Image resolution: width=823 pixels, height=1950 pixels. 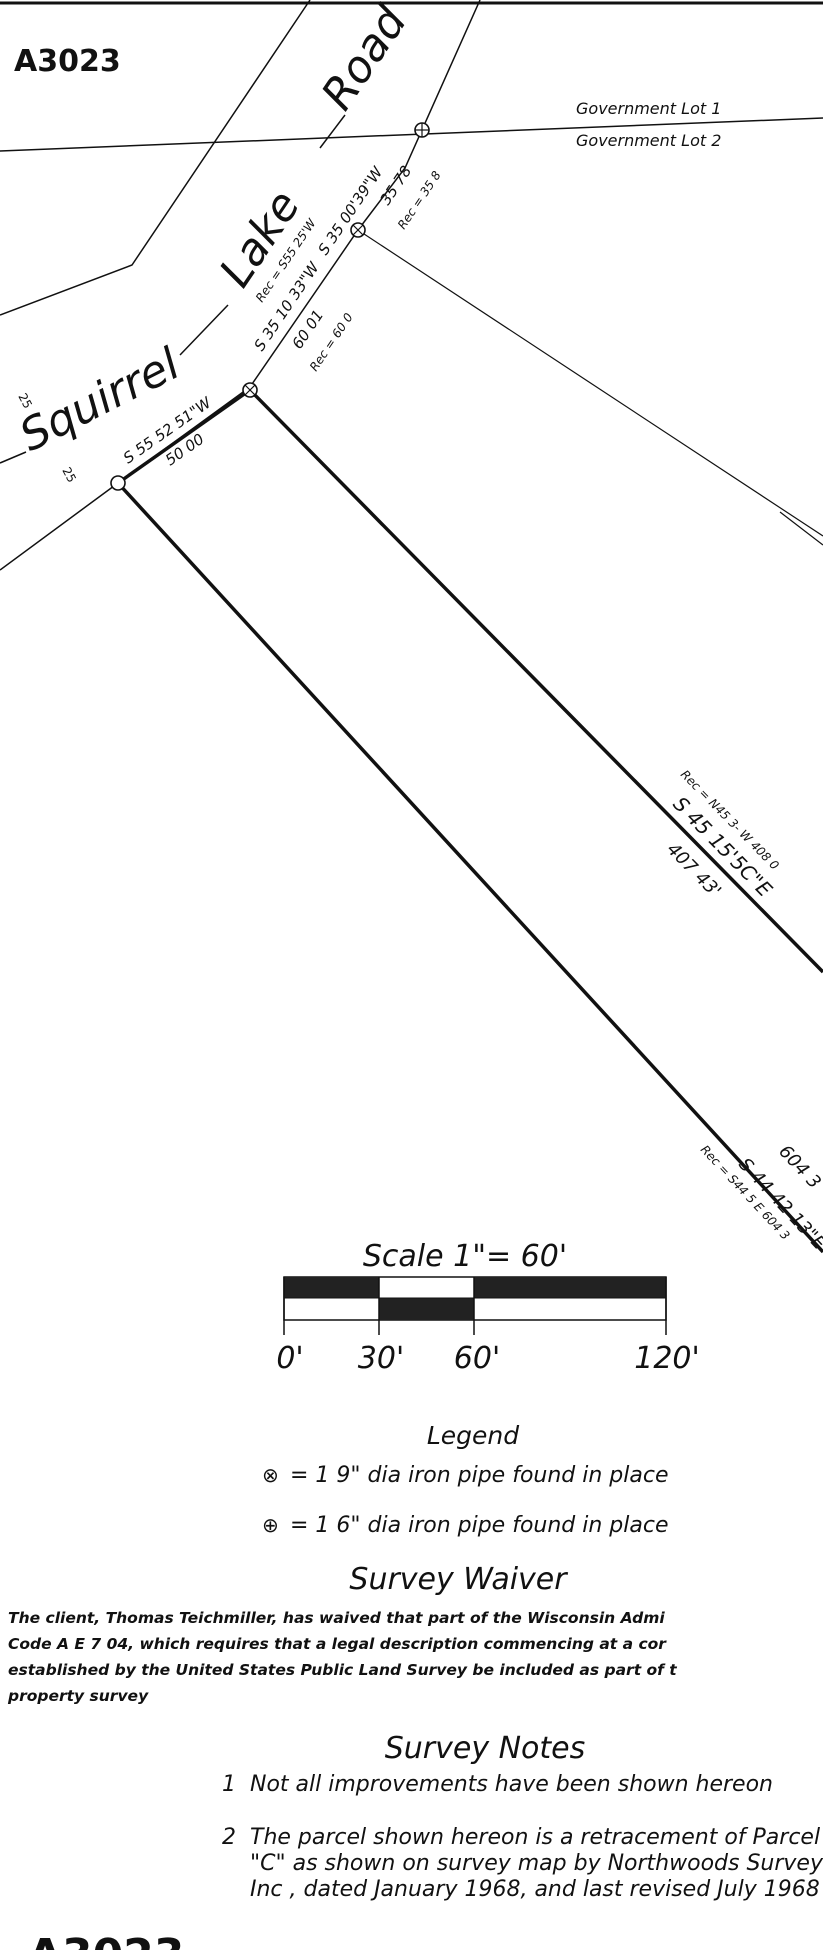 I want to click on east-line-fragment, so click(x=801, y=528).